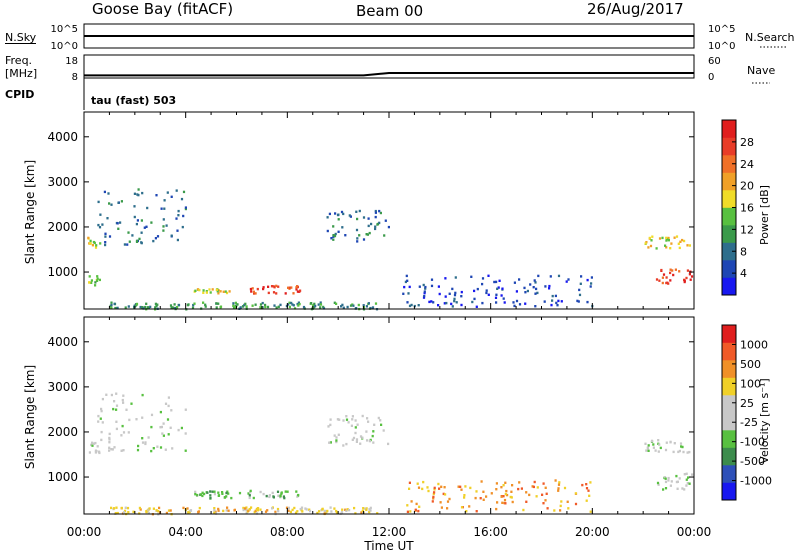 The image size is (800, 554). I want to click on power-colorbar-tick-label: 8, so click(743, 251).